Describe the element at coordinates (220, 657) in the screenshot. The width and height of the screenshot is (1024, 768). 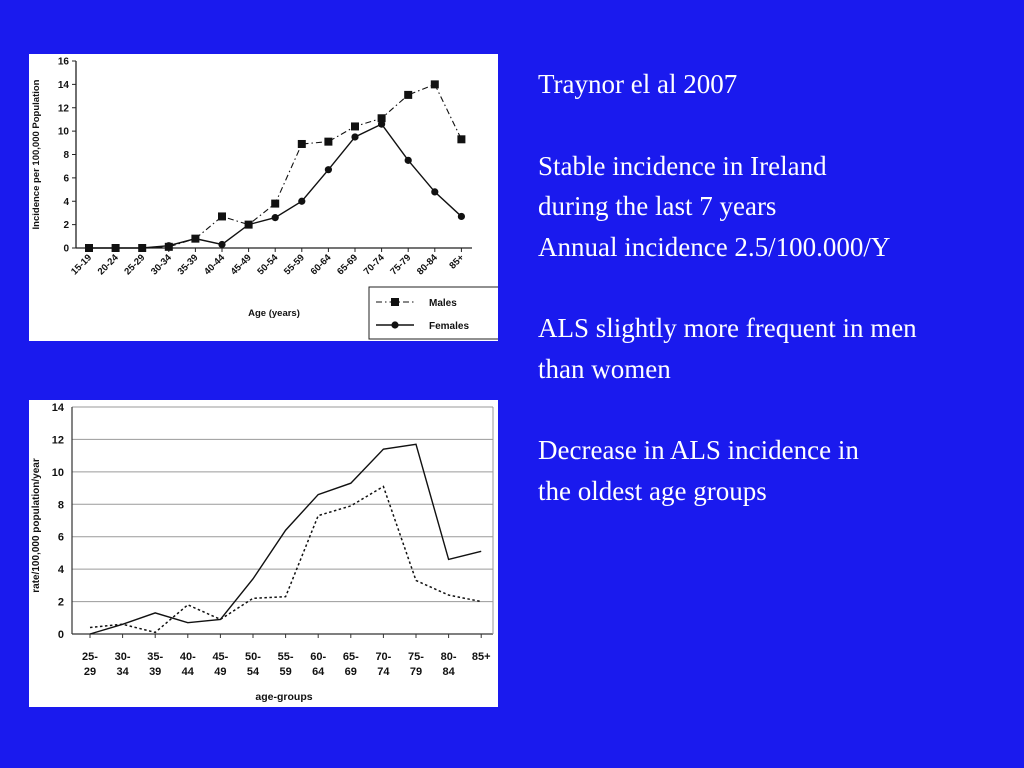
I see `chart2-x-tick-label-line1: 45-` at that location.